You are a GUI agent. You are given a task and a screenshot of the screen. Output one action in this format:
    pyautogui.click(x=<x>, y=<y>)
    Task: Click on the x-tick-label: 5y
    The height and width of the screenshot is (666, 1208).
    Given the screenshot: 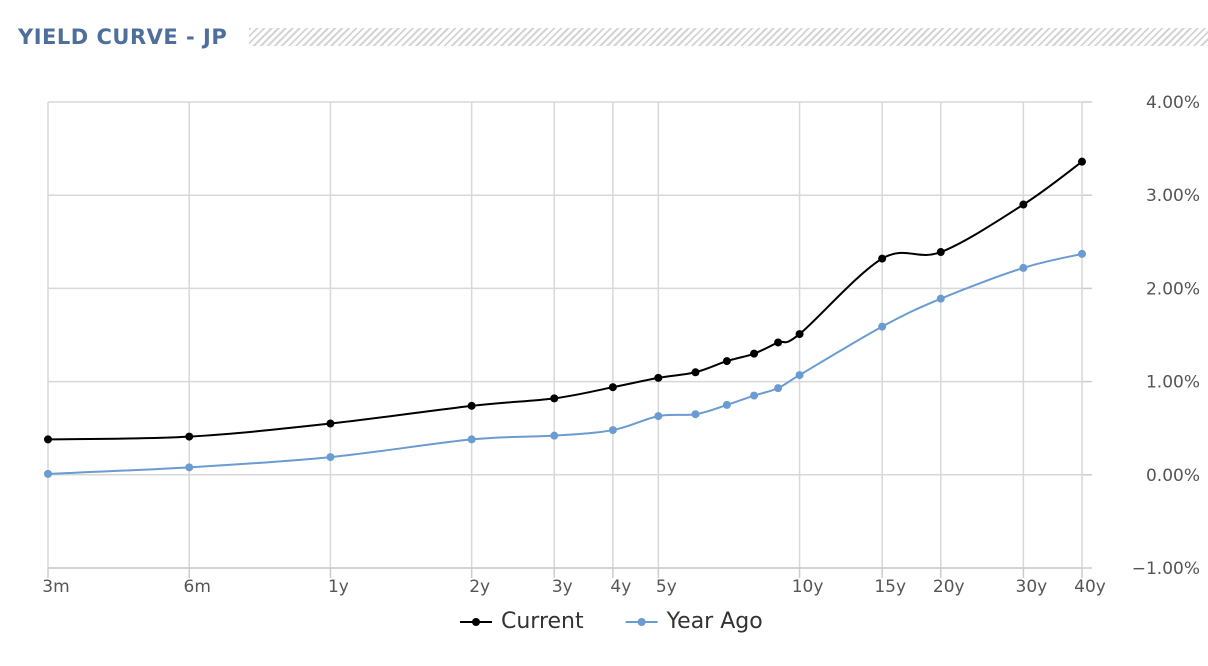 What is the action you would take?
    pyautogui.click(x=666, y=587)
    